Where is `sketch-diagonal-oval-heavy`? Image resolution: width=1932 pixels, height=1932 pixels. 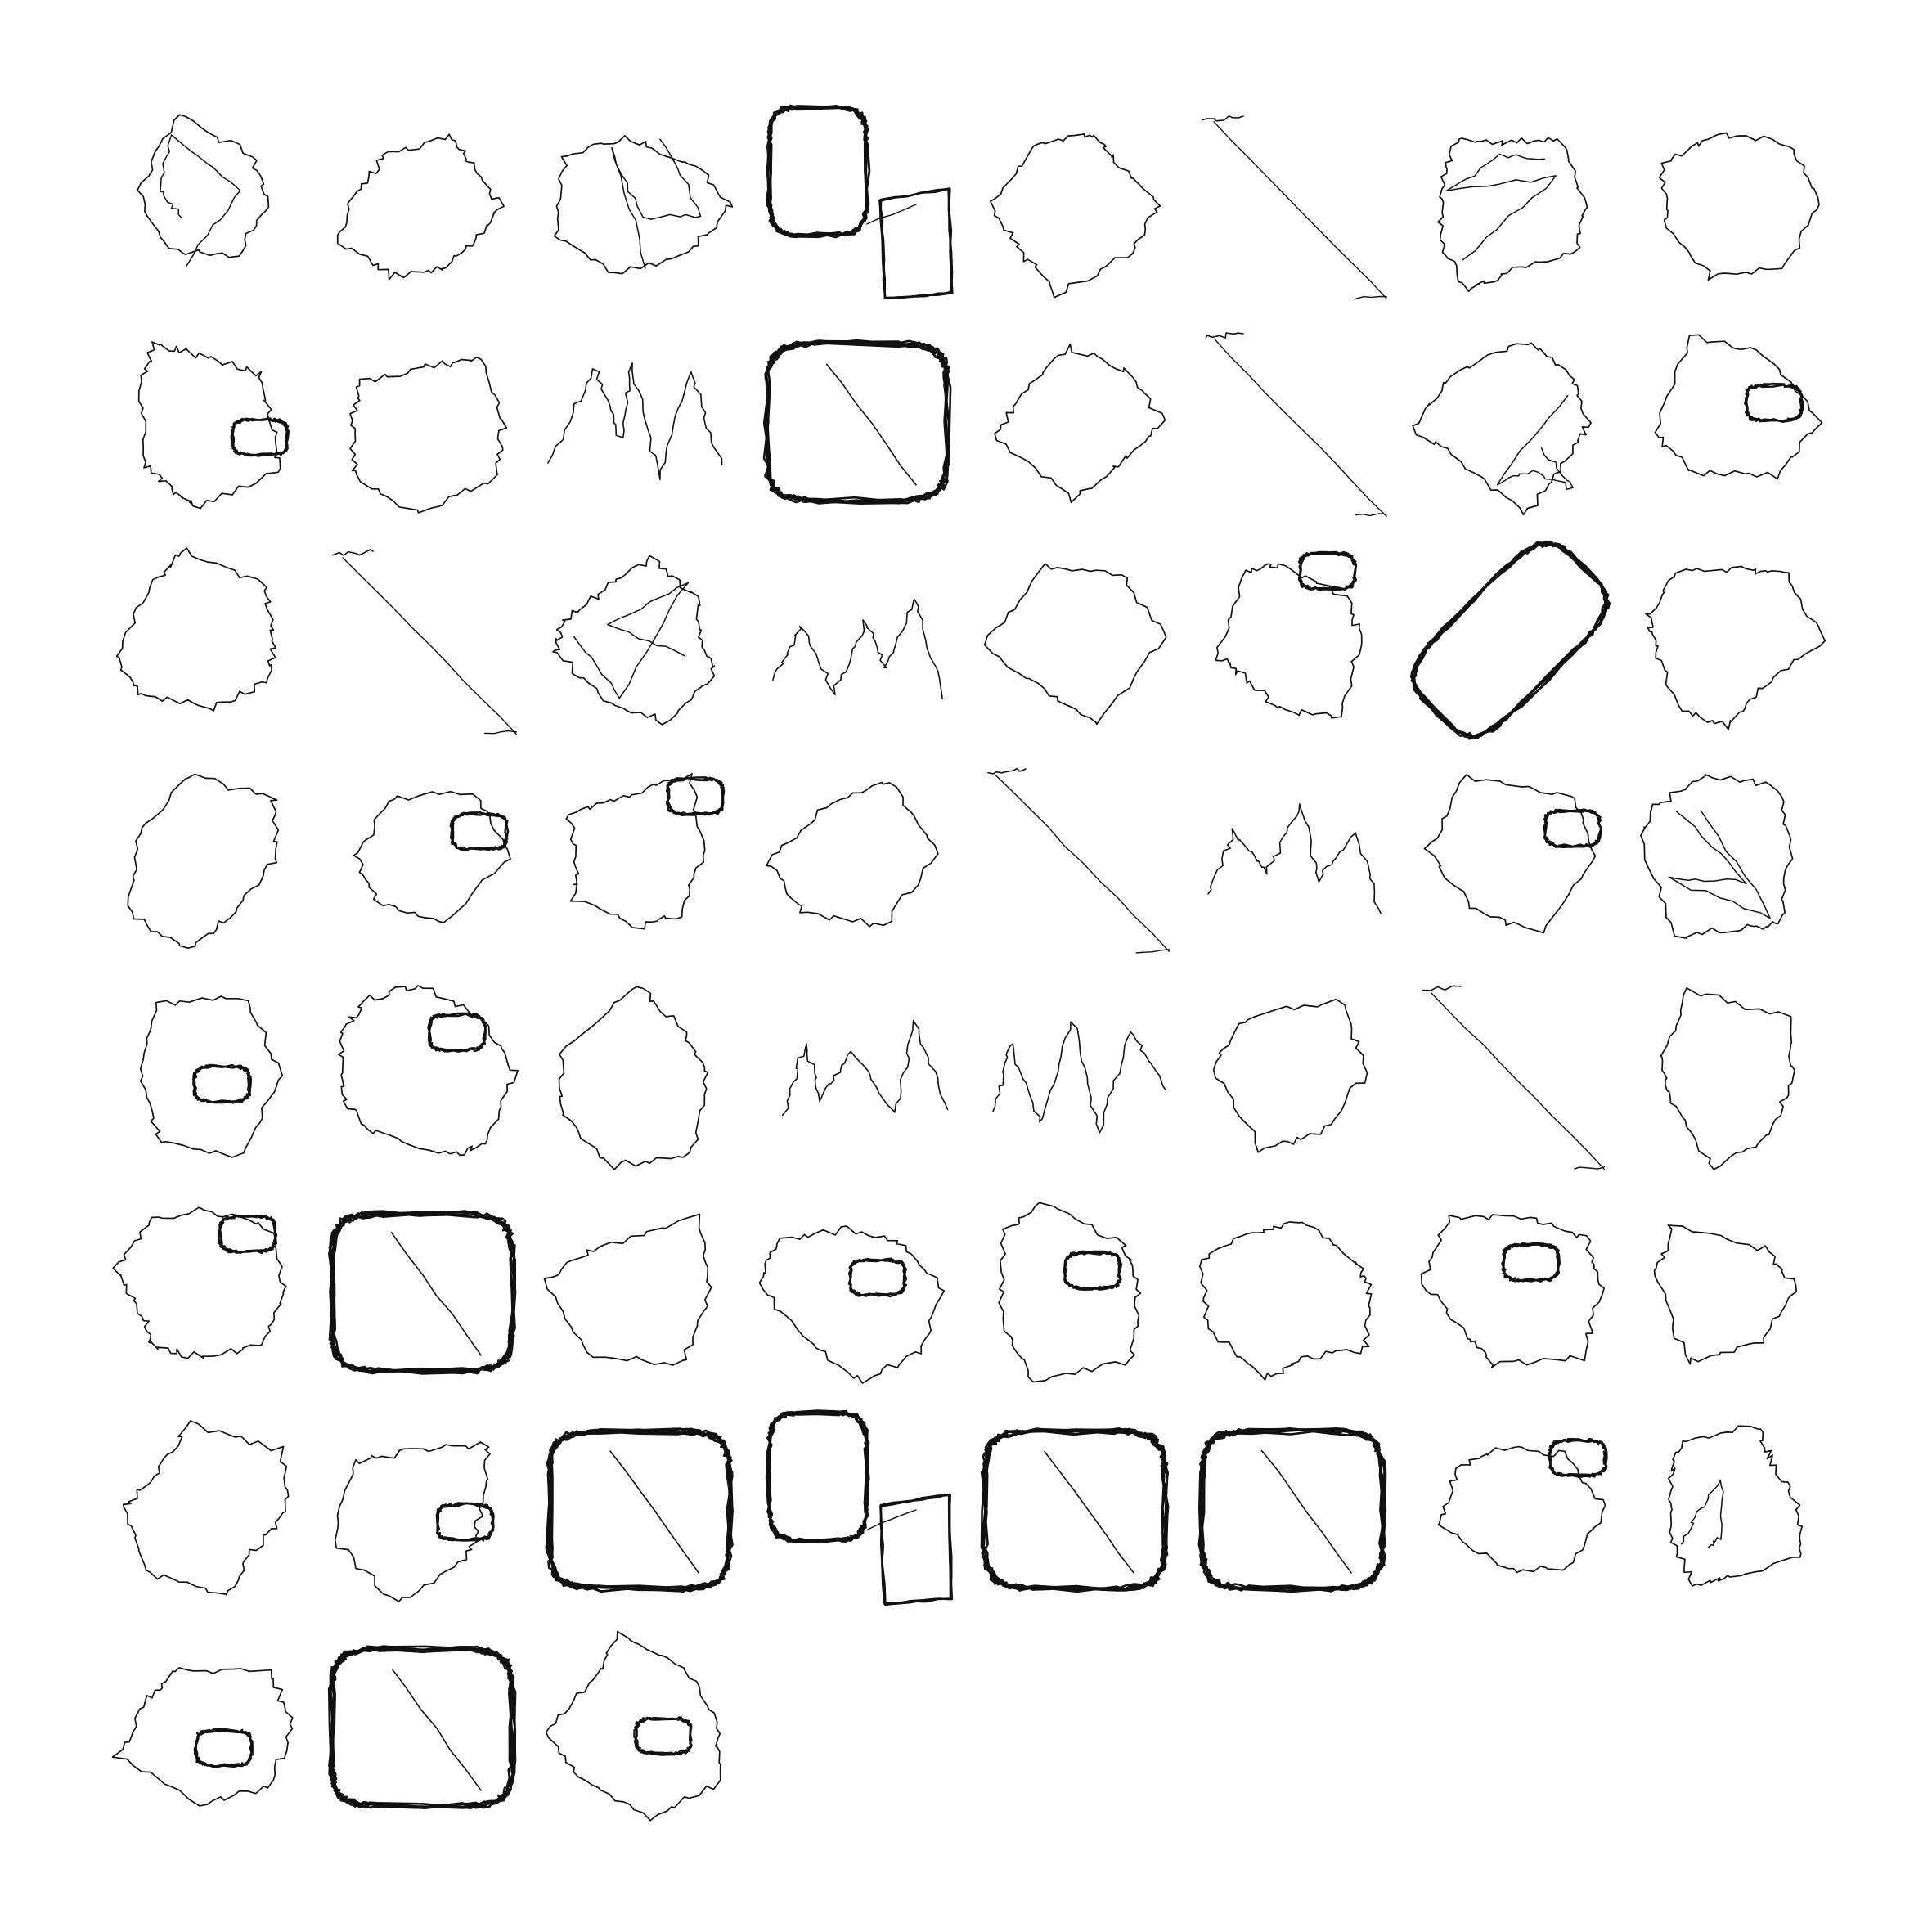 sketch-diagonal-oval-heavy is located at coordinates (1510, 640).